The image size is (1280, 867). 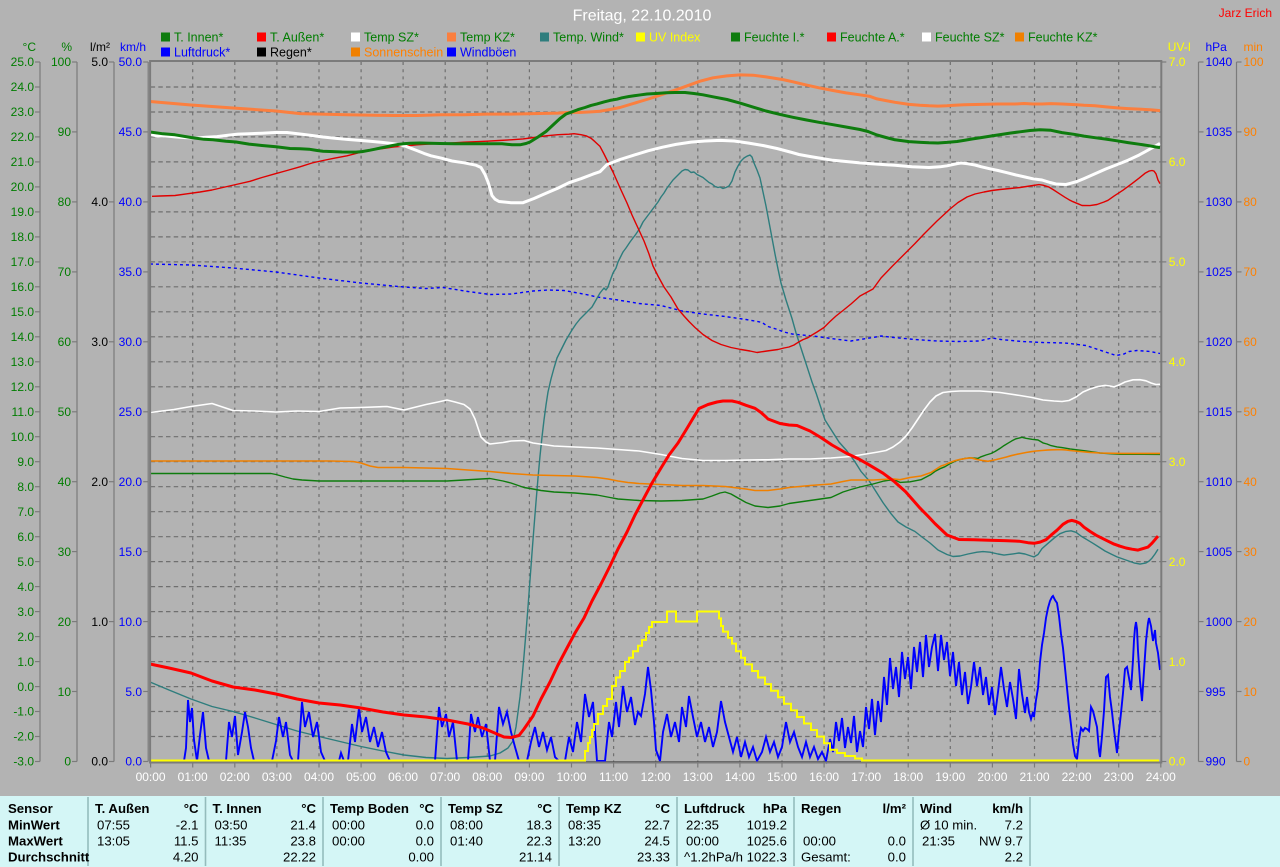 What do you see at coordinates (488, 53) in the screenshot?
I see `svg-text: Windböen` at bounding box center [488, 53].